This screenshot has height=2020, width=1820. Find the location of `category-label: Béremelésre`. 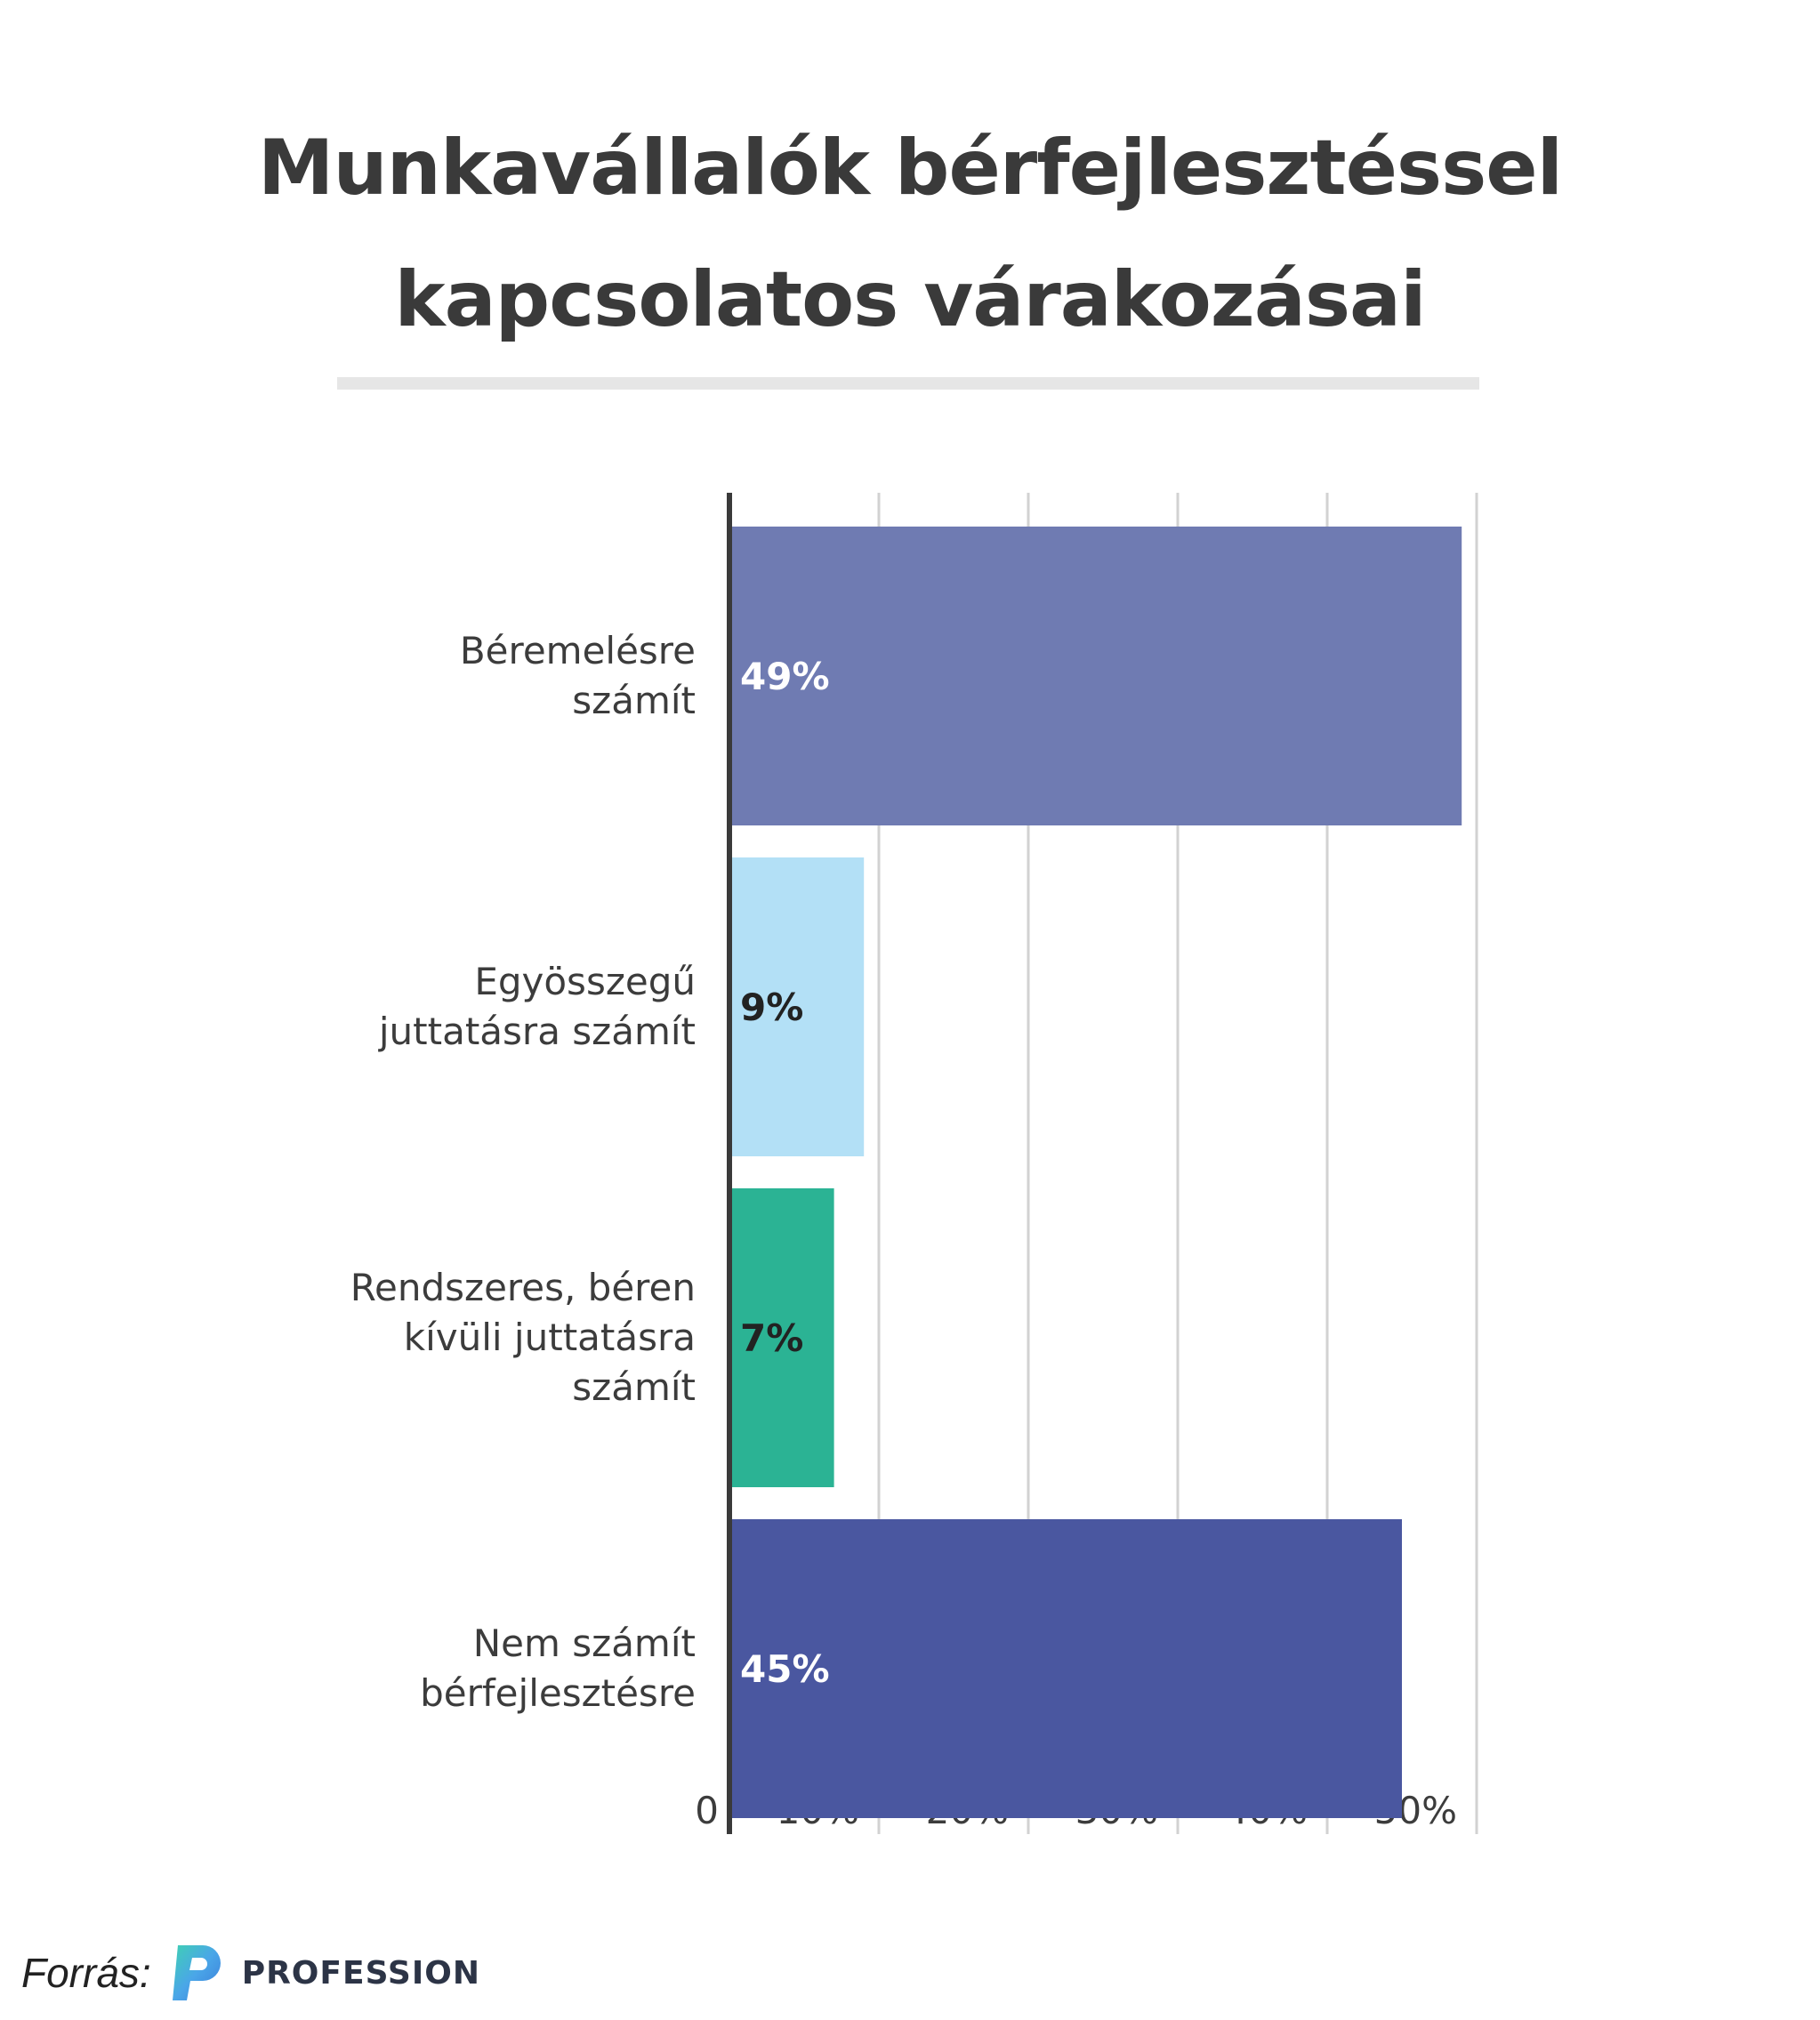

category-label: Béremelésre is located at coordinates (578, 651).